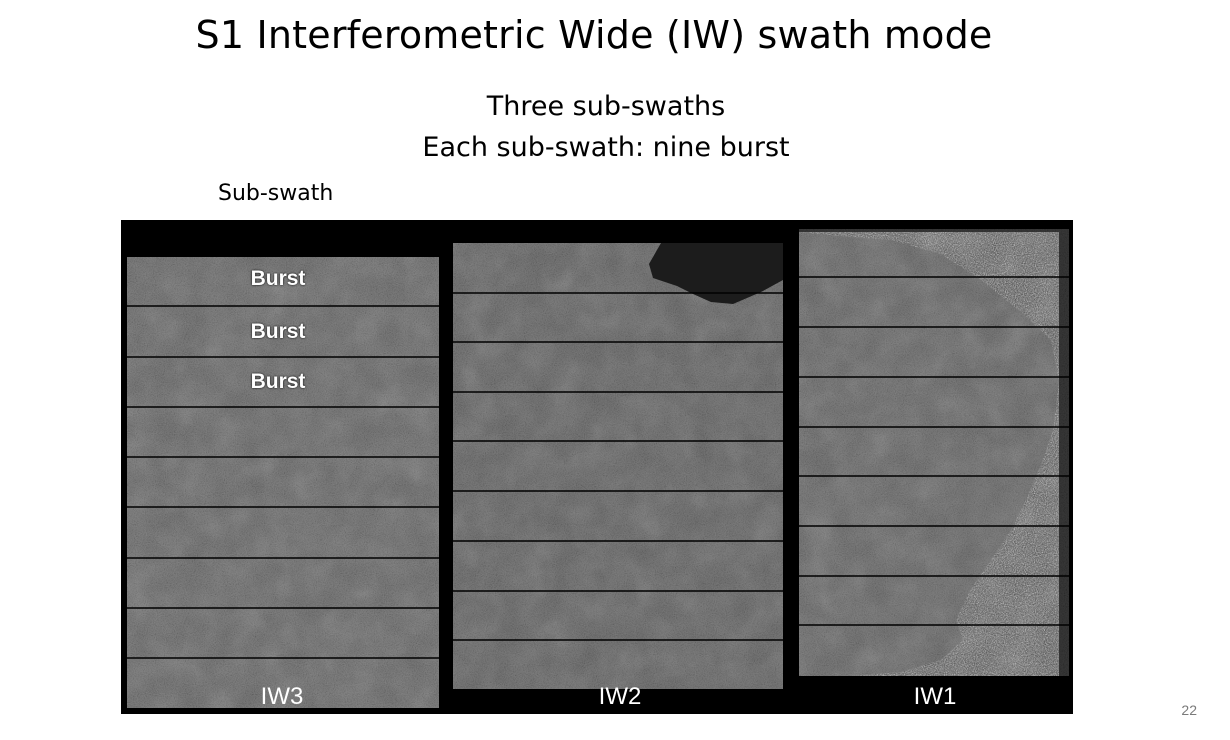  I want to click on swath-label-iw3: IW3, so click(282, 696).